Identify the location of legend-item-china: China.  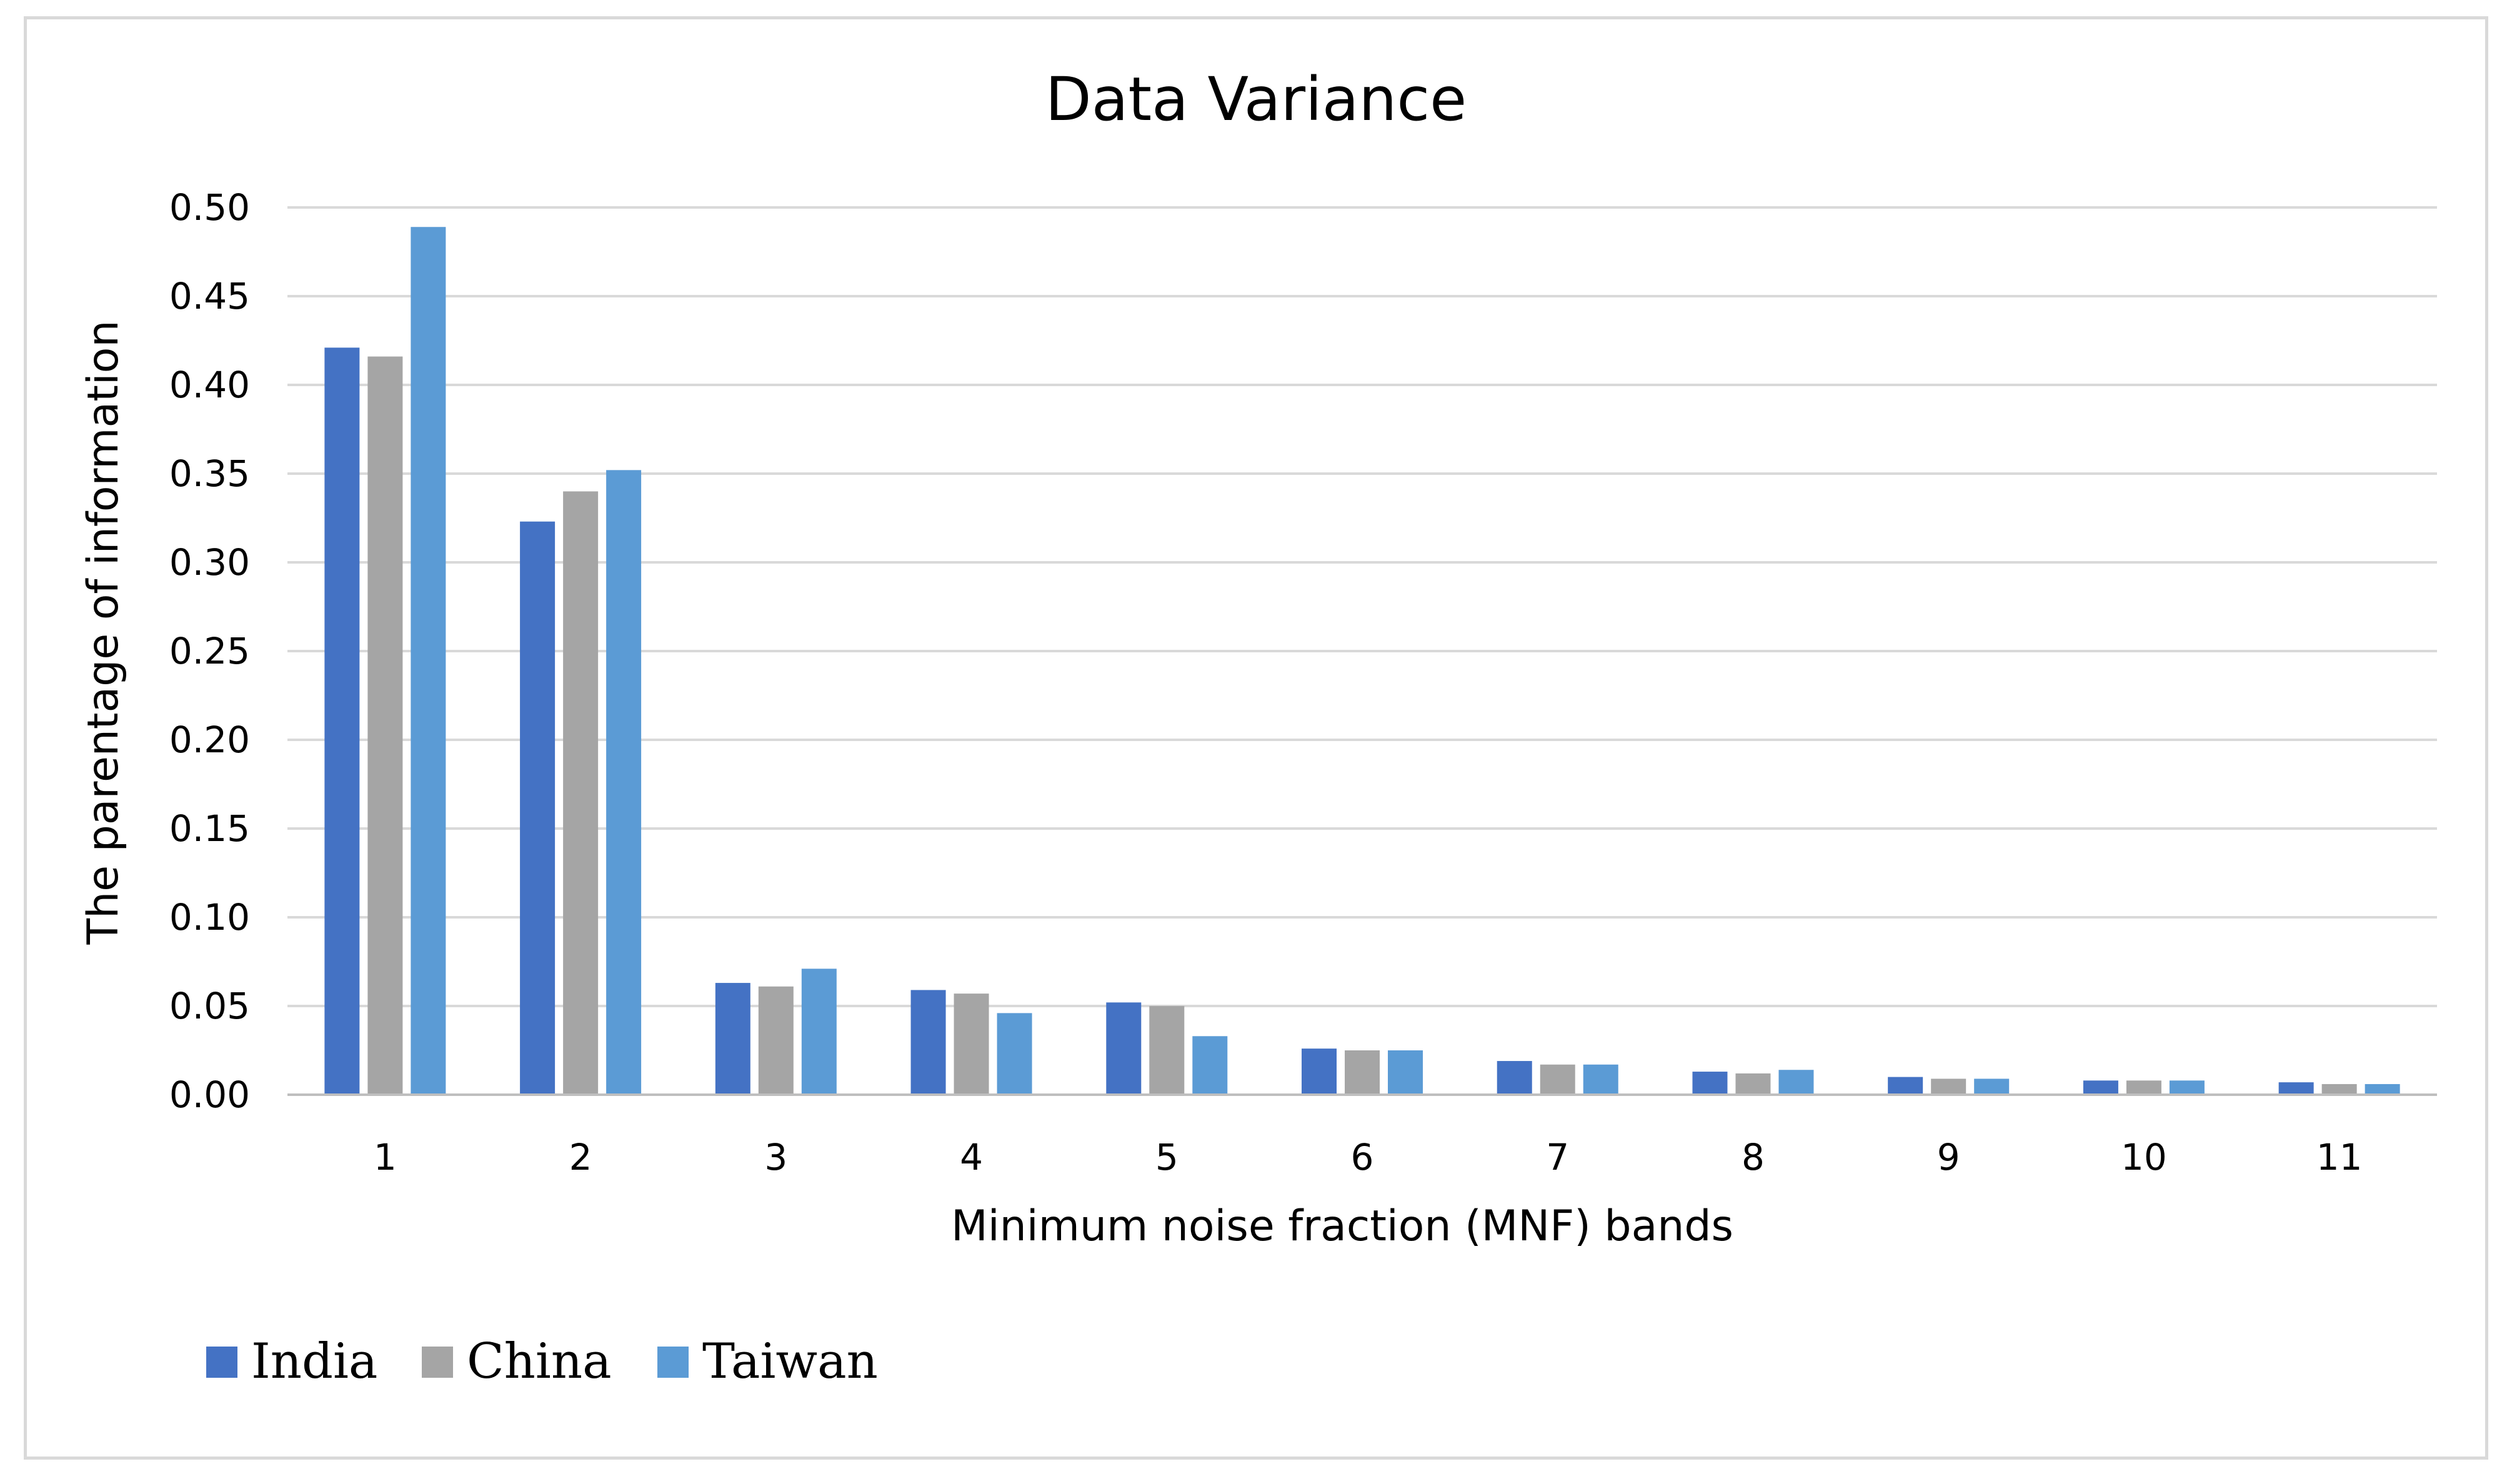
(517, 1361).